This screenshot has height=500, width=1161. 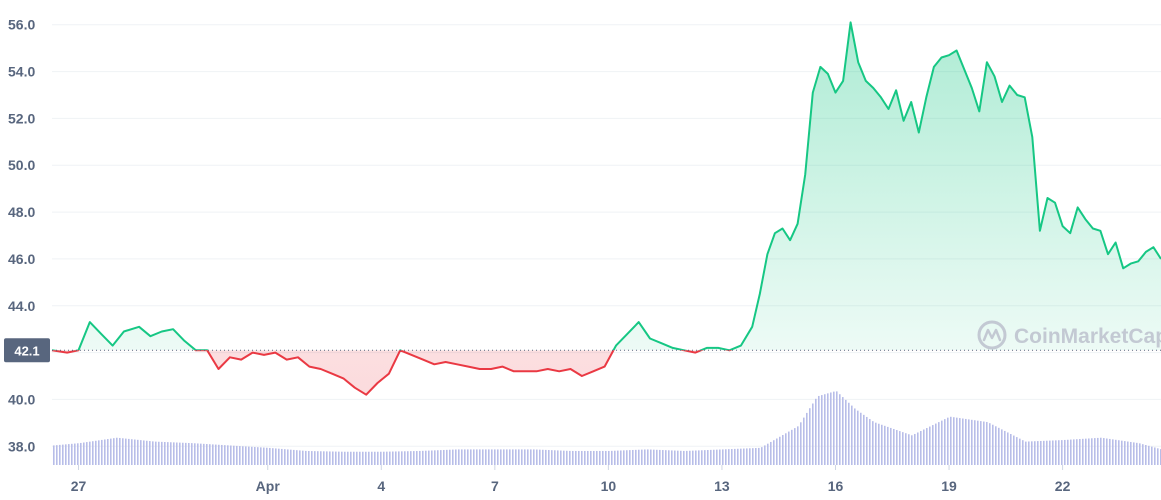 I want to click on y-tick-label: 54.0, so click(x=21, y=72).